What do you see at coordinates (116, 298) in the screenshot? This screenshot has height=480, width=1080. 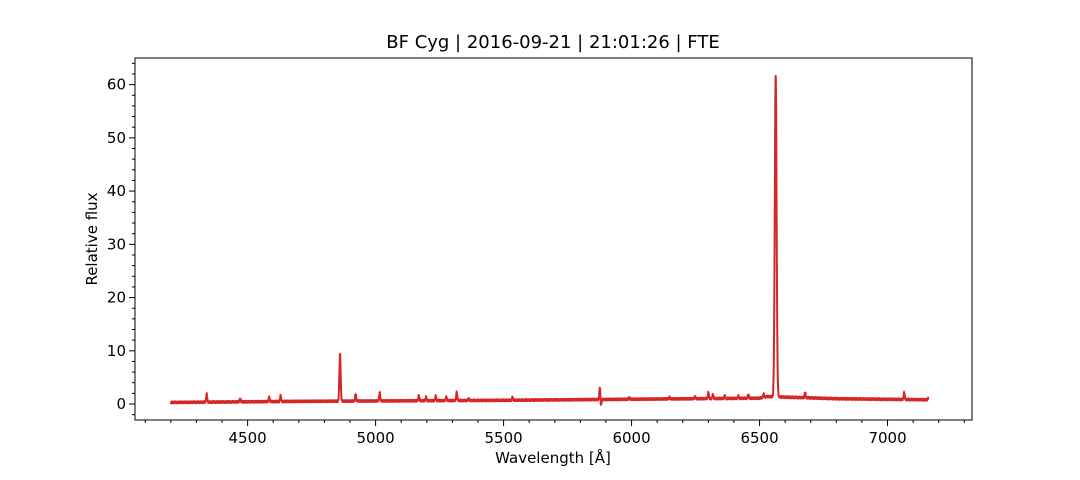 I see `y-tick-label: 20` at bounding box center [116, 298].